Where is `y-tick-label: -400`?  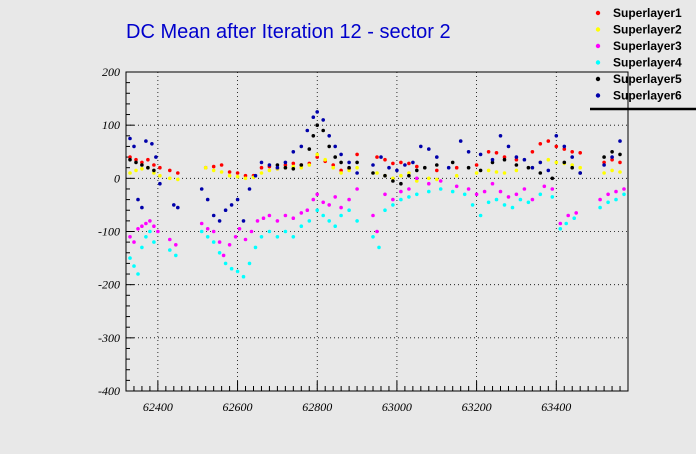 y-tick-label: -400 is located at coordinates (109, 391).